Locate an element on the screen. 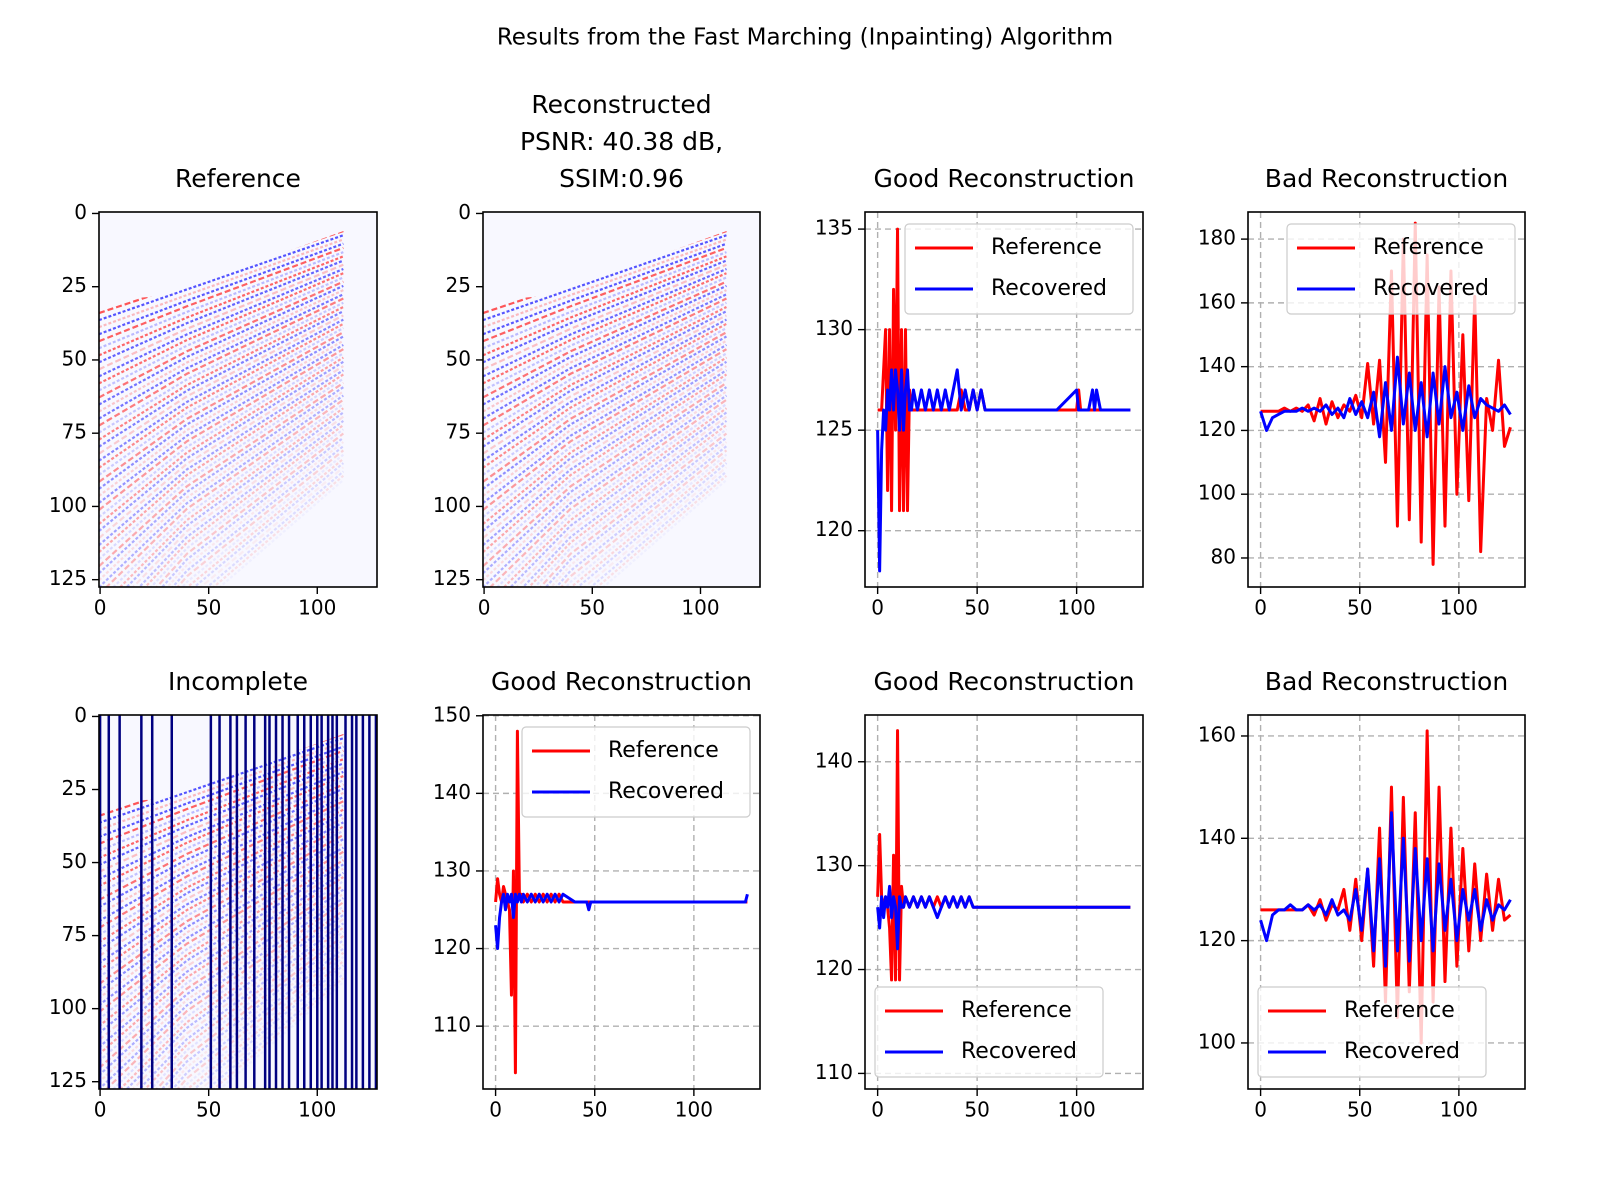 This screenshot has width=1609, height=1195. axes-title: Bad Reconstruction is located at coordinates (1386, 178).